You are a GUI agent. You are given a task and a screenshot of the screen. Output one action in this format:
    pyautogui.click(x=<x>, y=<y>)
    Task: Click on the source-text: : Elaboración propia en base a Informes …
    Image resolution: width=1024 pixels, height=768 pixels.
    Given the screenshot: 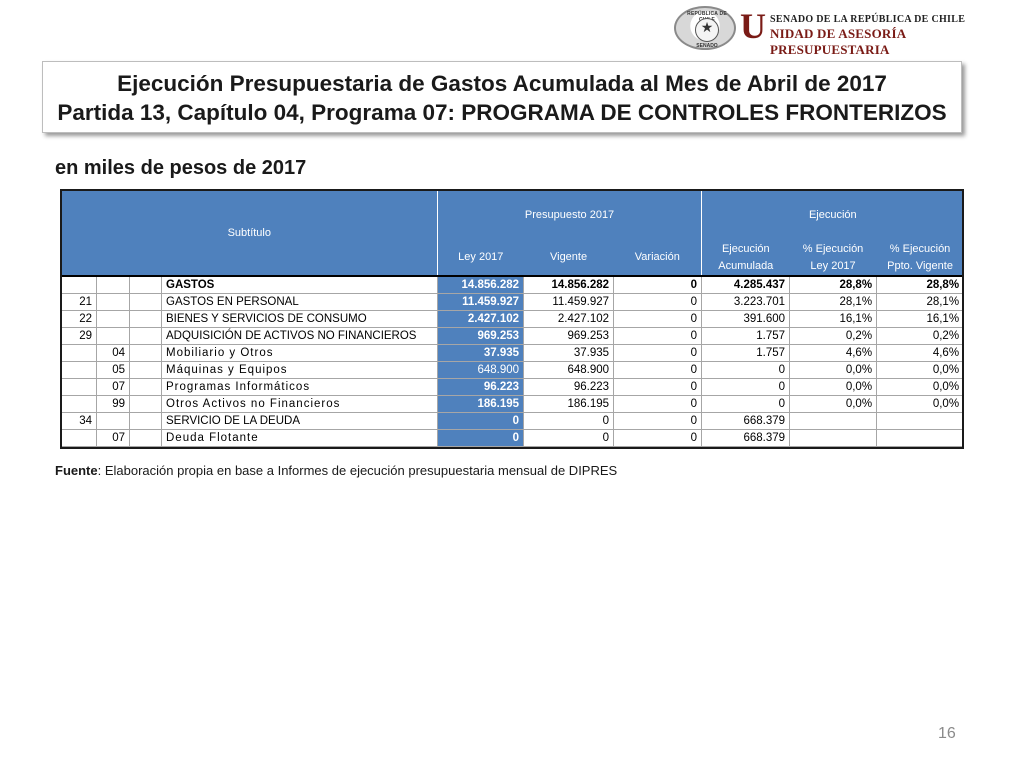 What is the action you would take?
    pyautogui.click(x=357, y=470)
    